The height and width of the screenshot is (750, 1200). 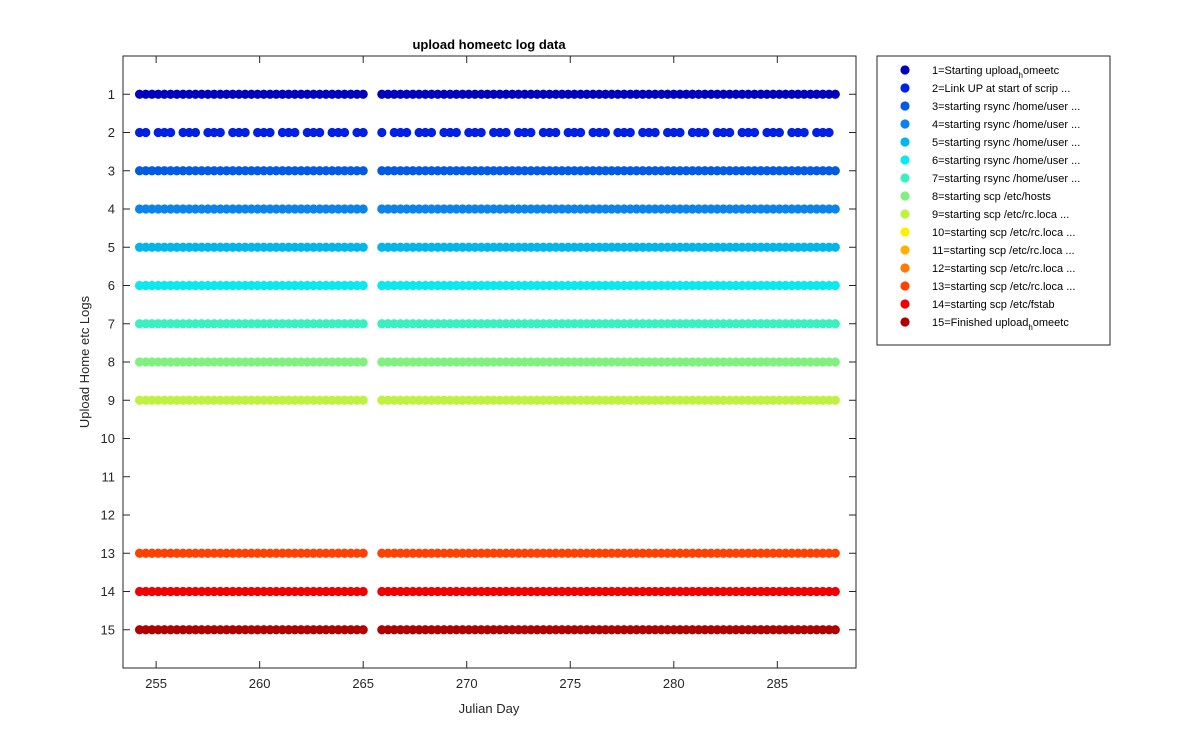 I want to click on x-tick-label: 285, so click(x=777, y=683).